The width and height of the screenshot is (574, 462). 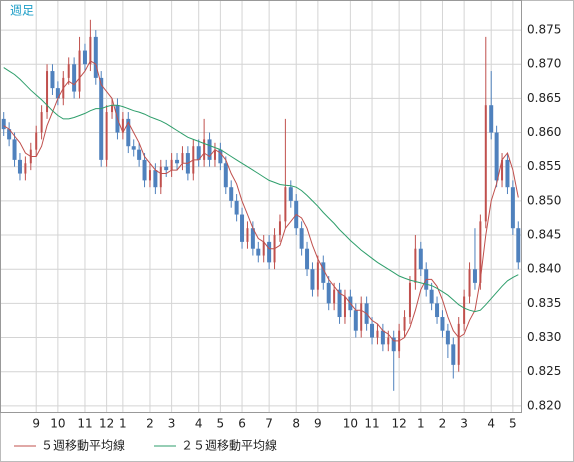 What do you see at coordinates (229, 445) in the screenshot?
I see `legend-label: ２５週移動平均線` at bounding box center [229, 445].